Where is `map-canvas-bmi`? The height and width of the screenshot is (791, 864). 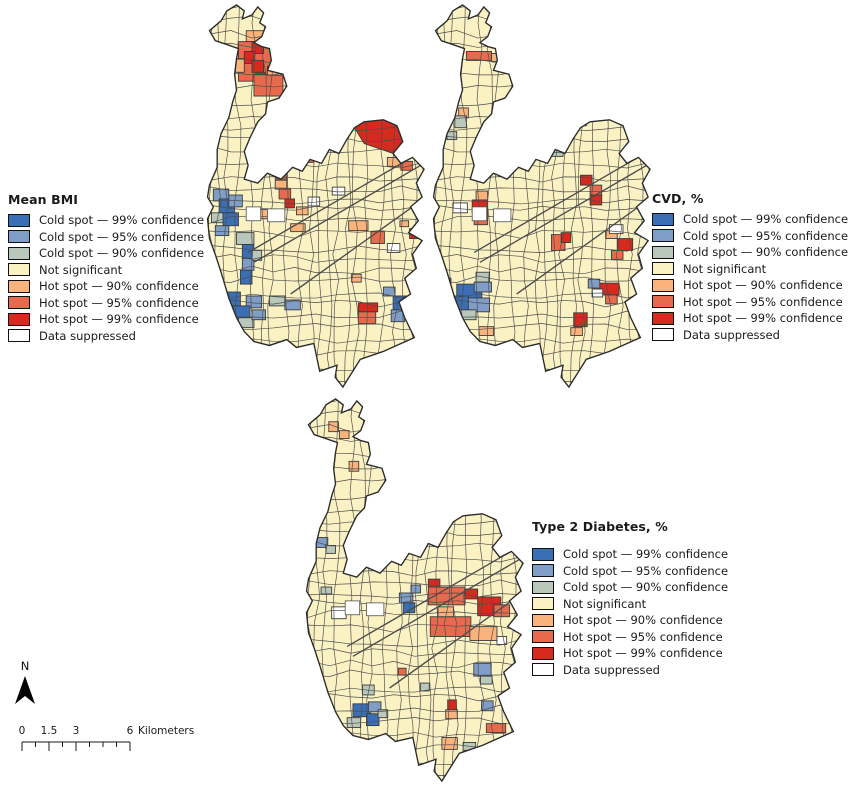
map-canvas-bmi is located at coordinates (315, 196).